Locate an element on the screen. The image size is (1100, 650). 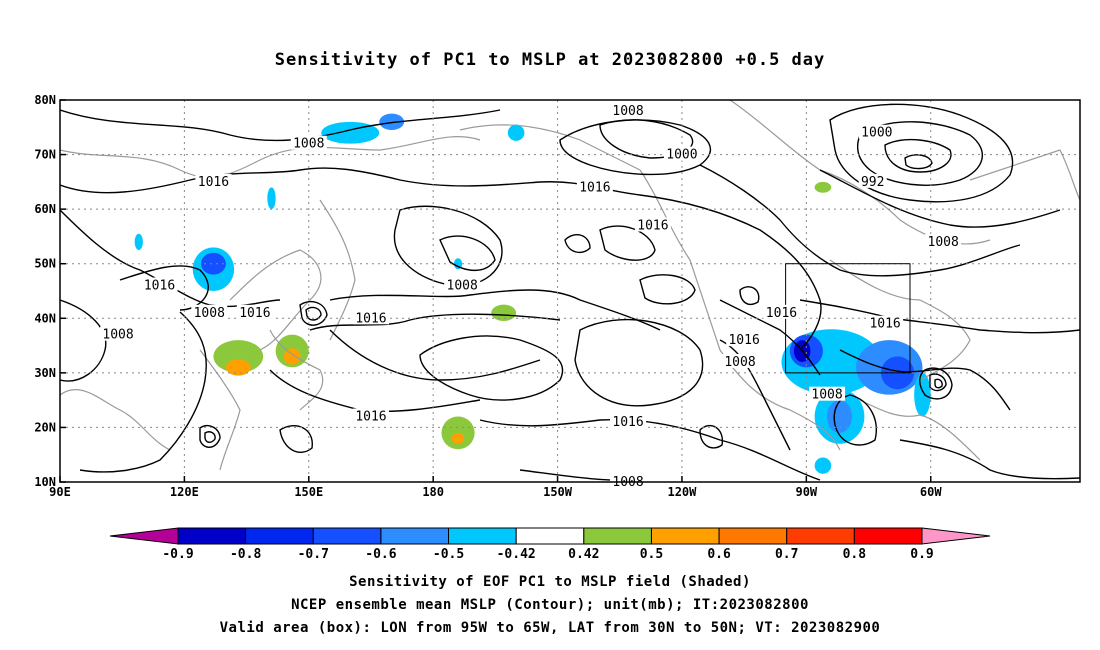
contour-label-5: 1008 is located at coordinates (117, 335).